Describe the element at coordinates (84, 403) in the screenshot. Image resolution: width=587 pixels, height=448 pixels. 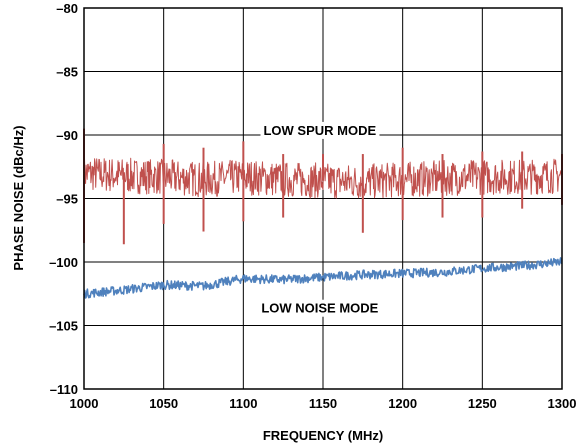
I see `x-tick-label: 1000` at that location.